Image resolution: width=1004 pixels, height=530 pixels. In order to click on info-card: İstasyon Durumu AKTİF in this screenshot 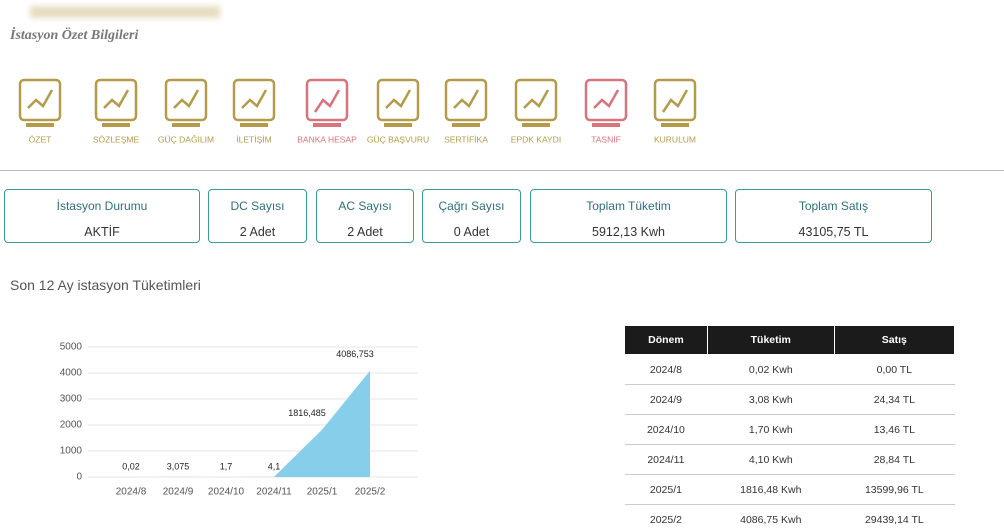, I will do `click(102, 216)`.